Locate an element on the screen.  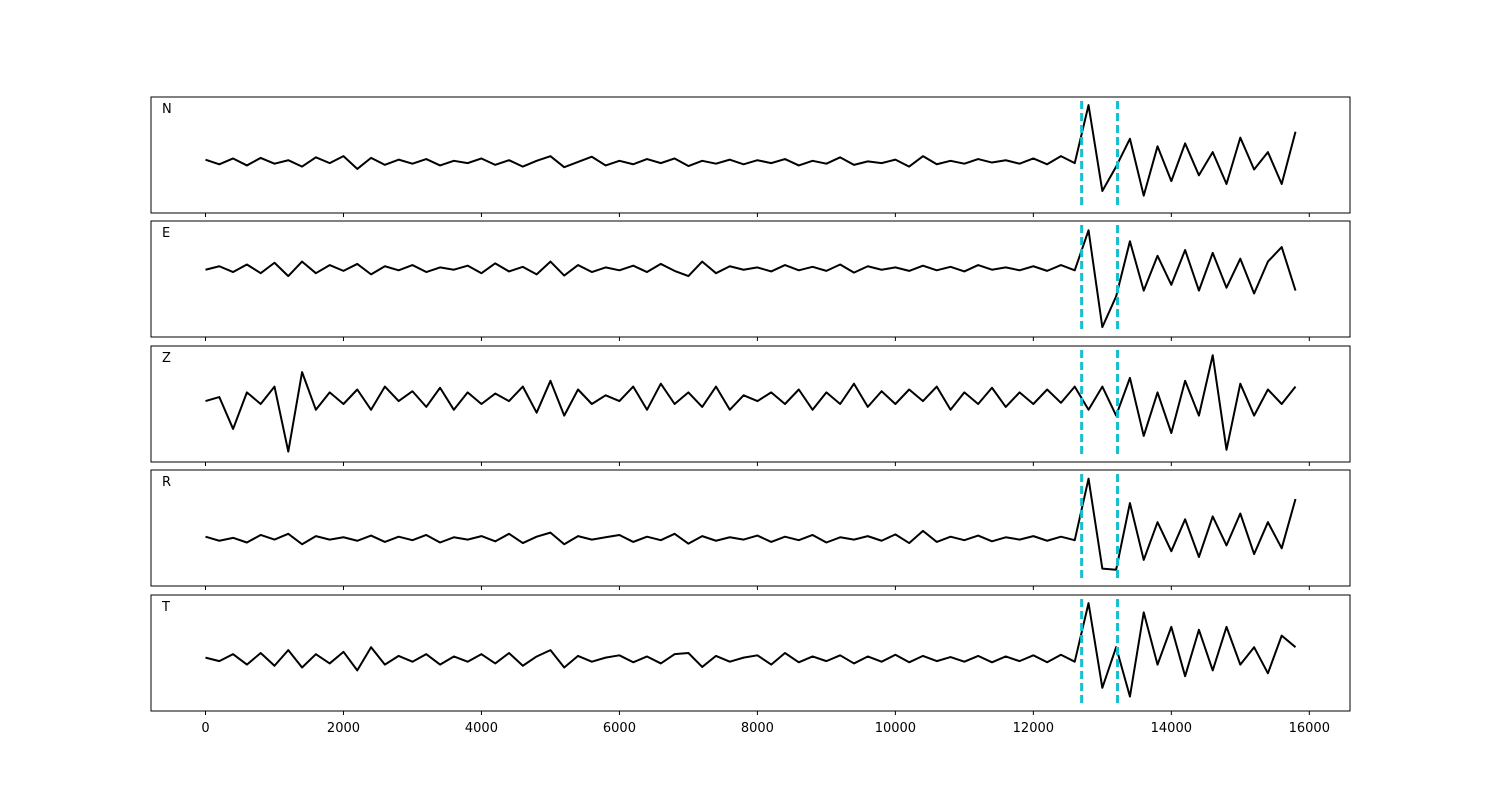
x-tick-label: 14000 is located at coordinates (1171, 728).